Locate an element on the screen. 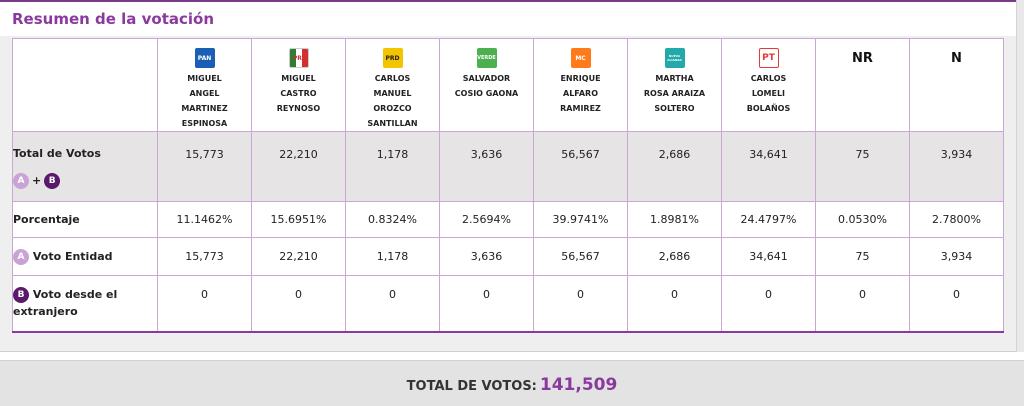 The width and height of the screenshot is (1024, 406). total-votes-summary: TOTAL DE VOTOS: 141,509 is located at coordinates (512, 385).